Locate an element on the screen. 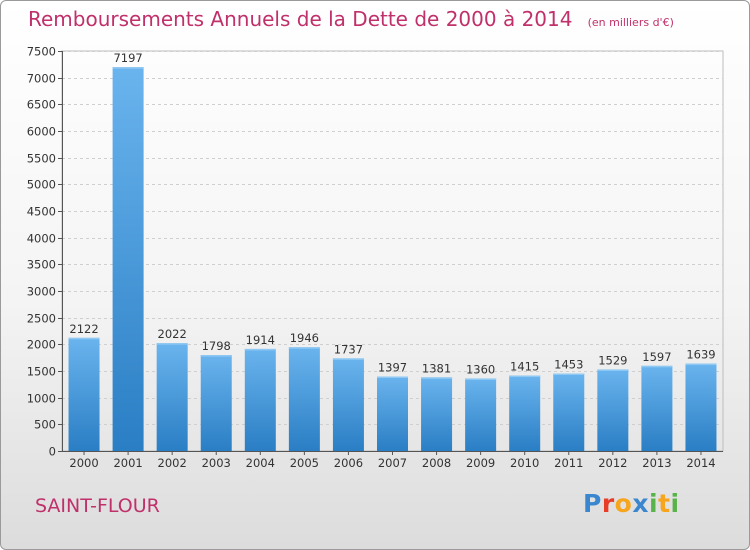 The width and height of the screenshot is (750, 550). chart-unit: (en milliers d'€) is located at coordinates (630, 22).